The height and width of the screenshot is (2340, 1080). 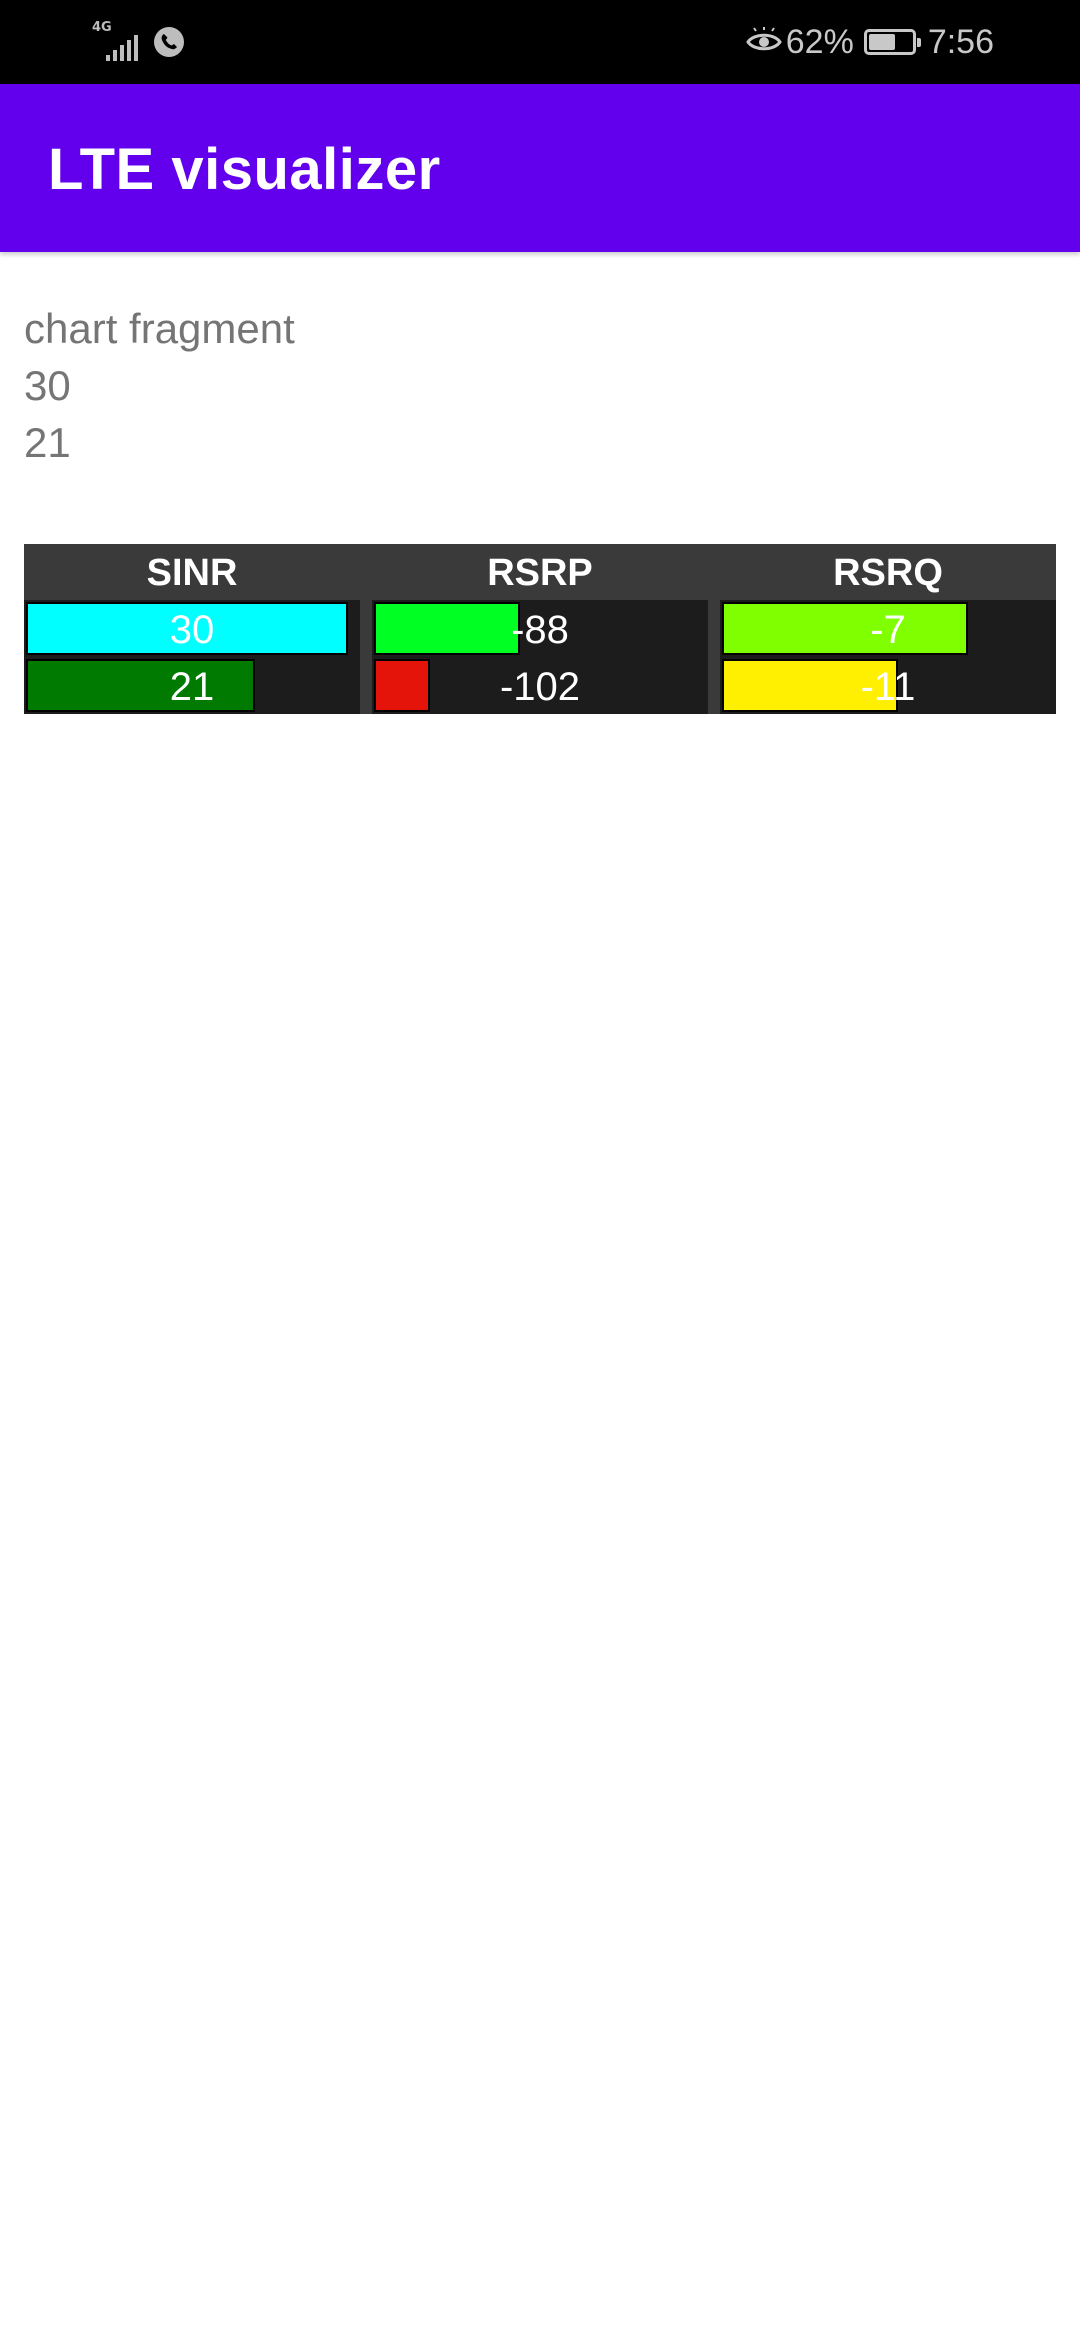 I want to click on fragment-label: chart fragment, so click(x=159, y=328).